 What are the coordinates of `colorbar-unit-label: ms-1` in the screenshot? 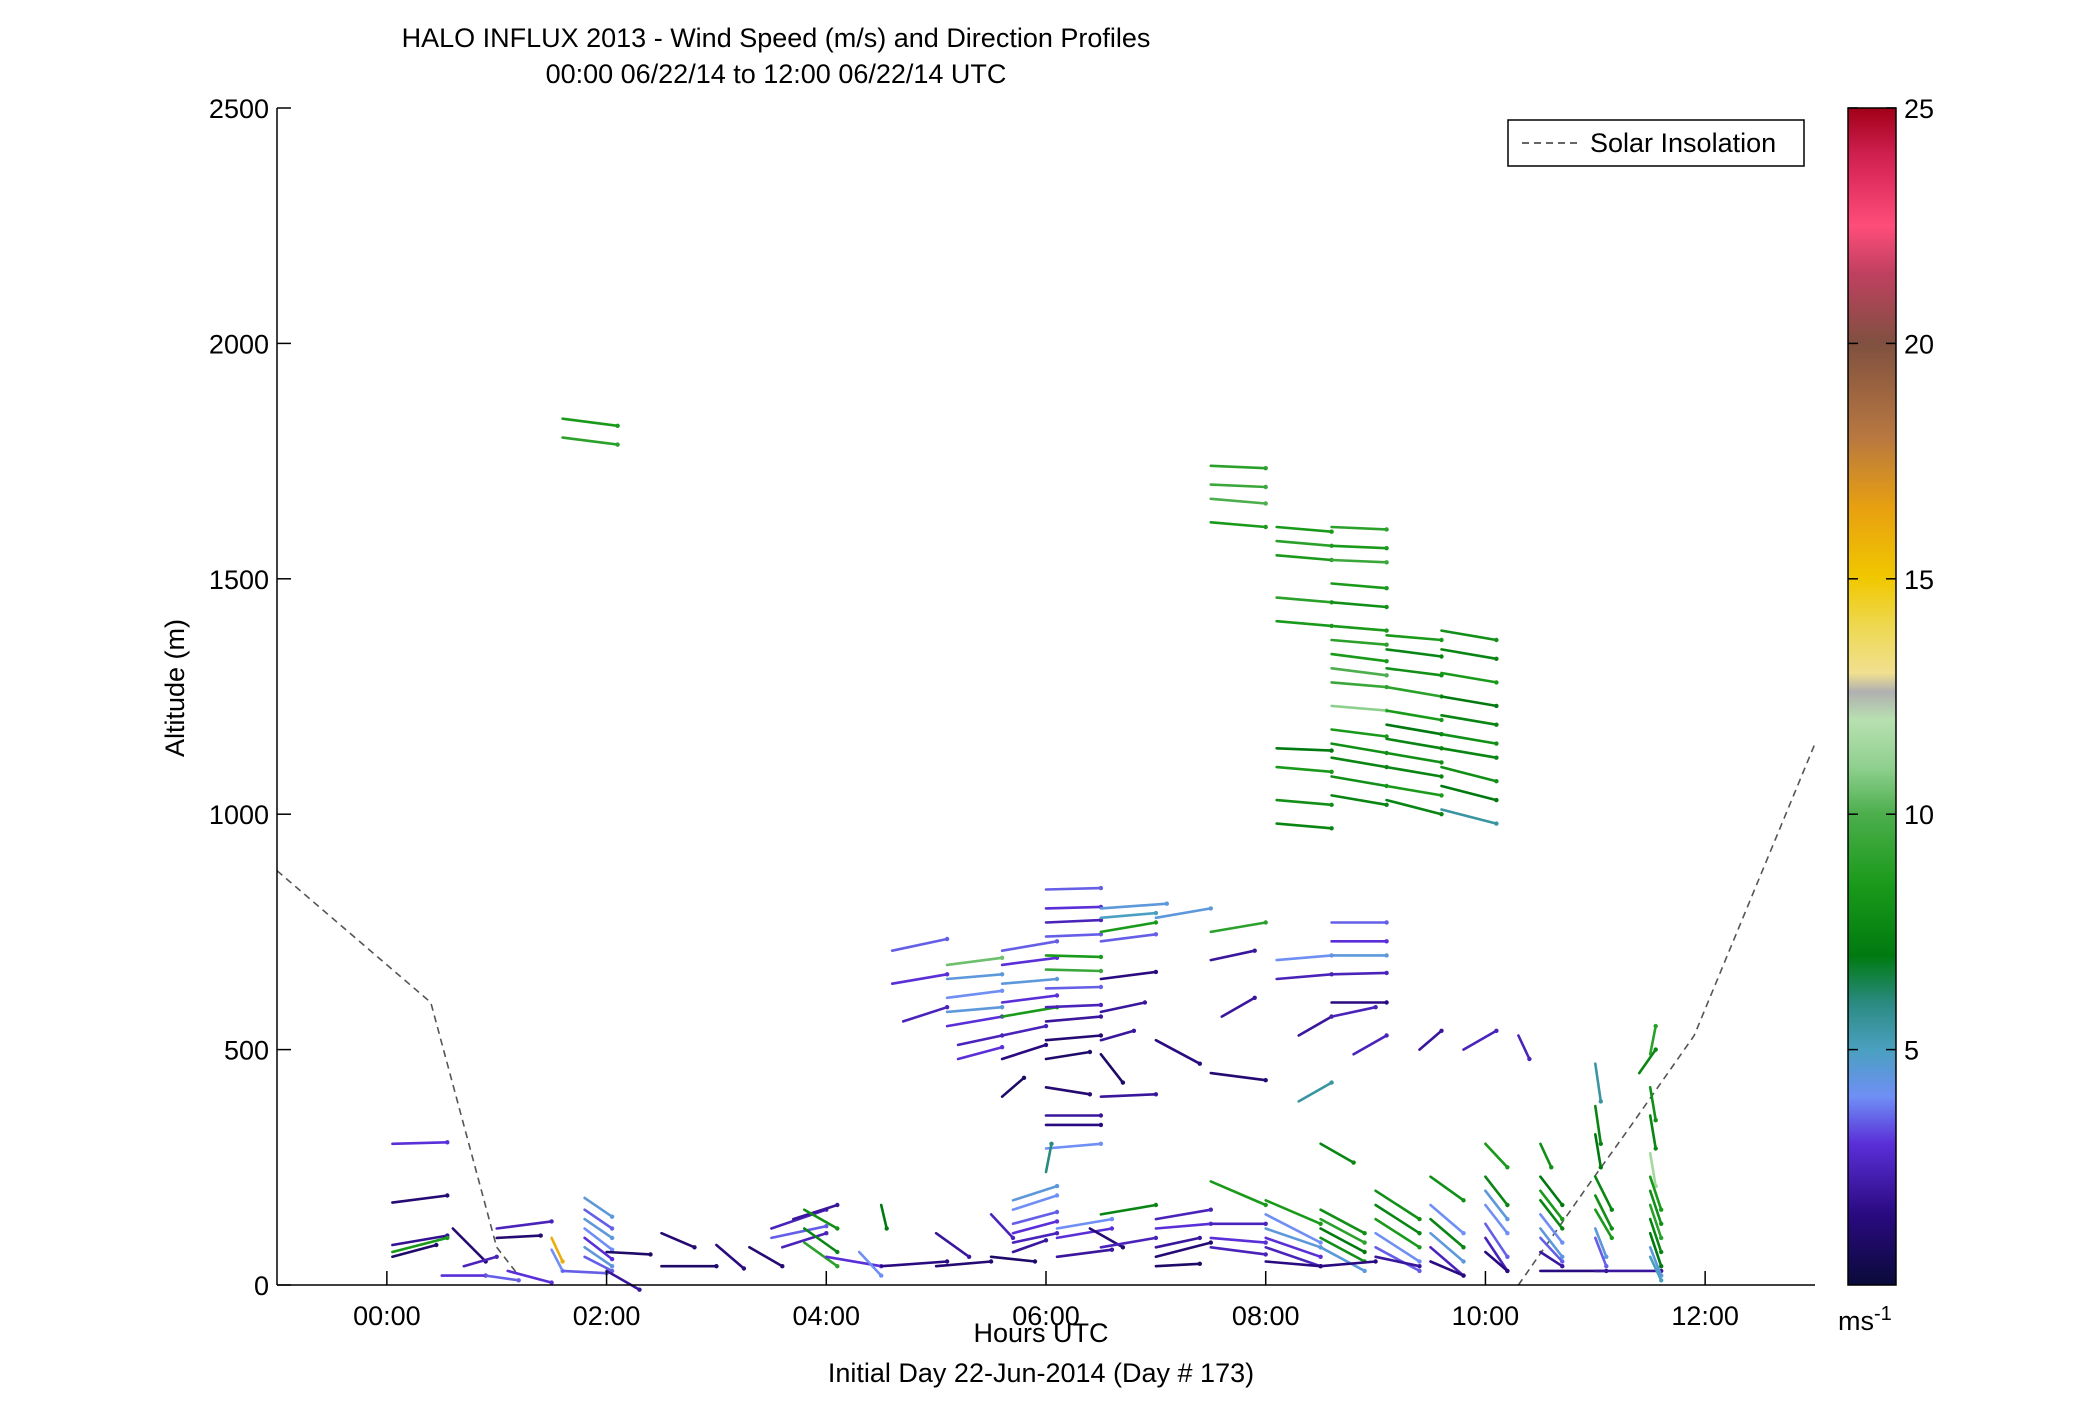 It's located at (1865, 1319).